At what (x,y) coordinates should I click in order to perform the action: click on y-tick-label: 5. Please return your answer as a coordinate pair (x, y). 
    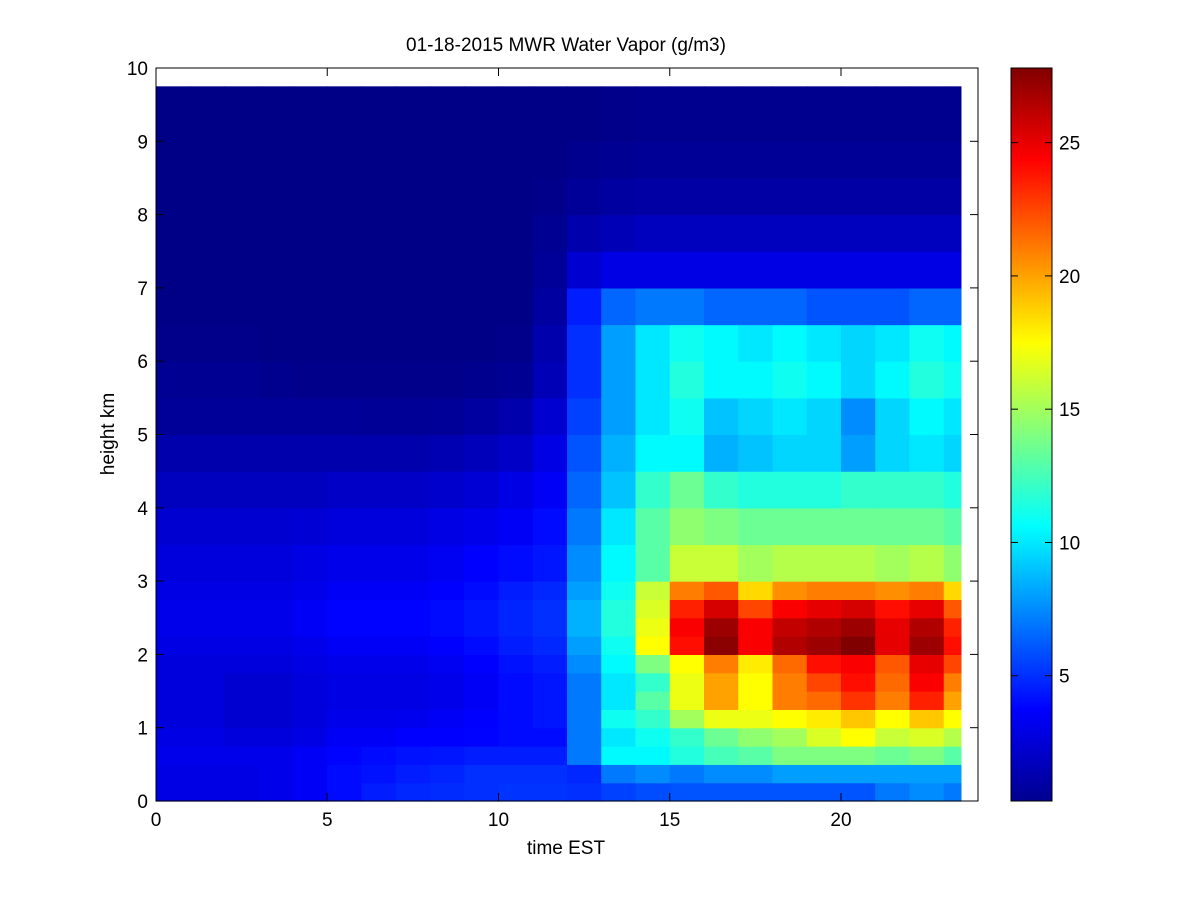
    Looking at the image, I should click on (142, 436).